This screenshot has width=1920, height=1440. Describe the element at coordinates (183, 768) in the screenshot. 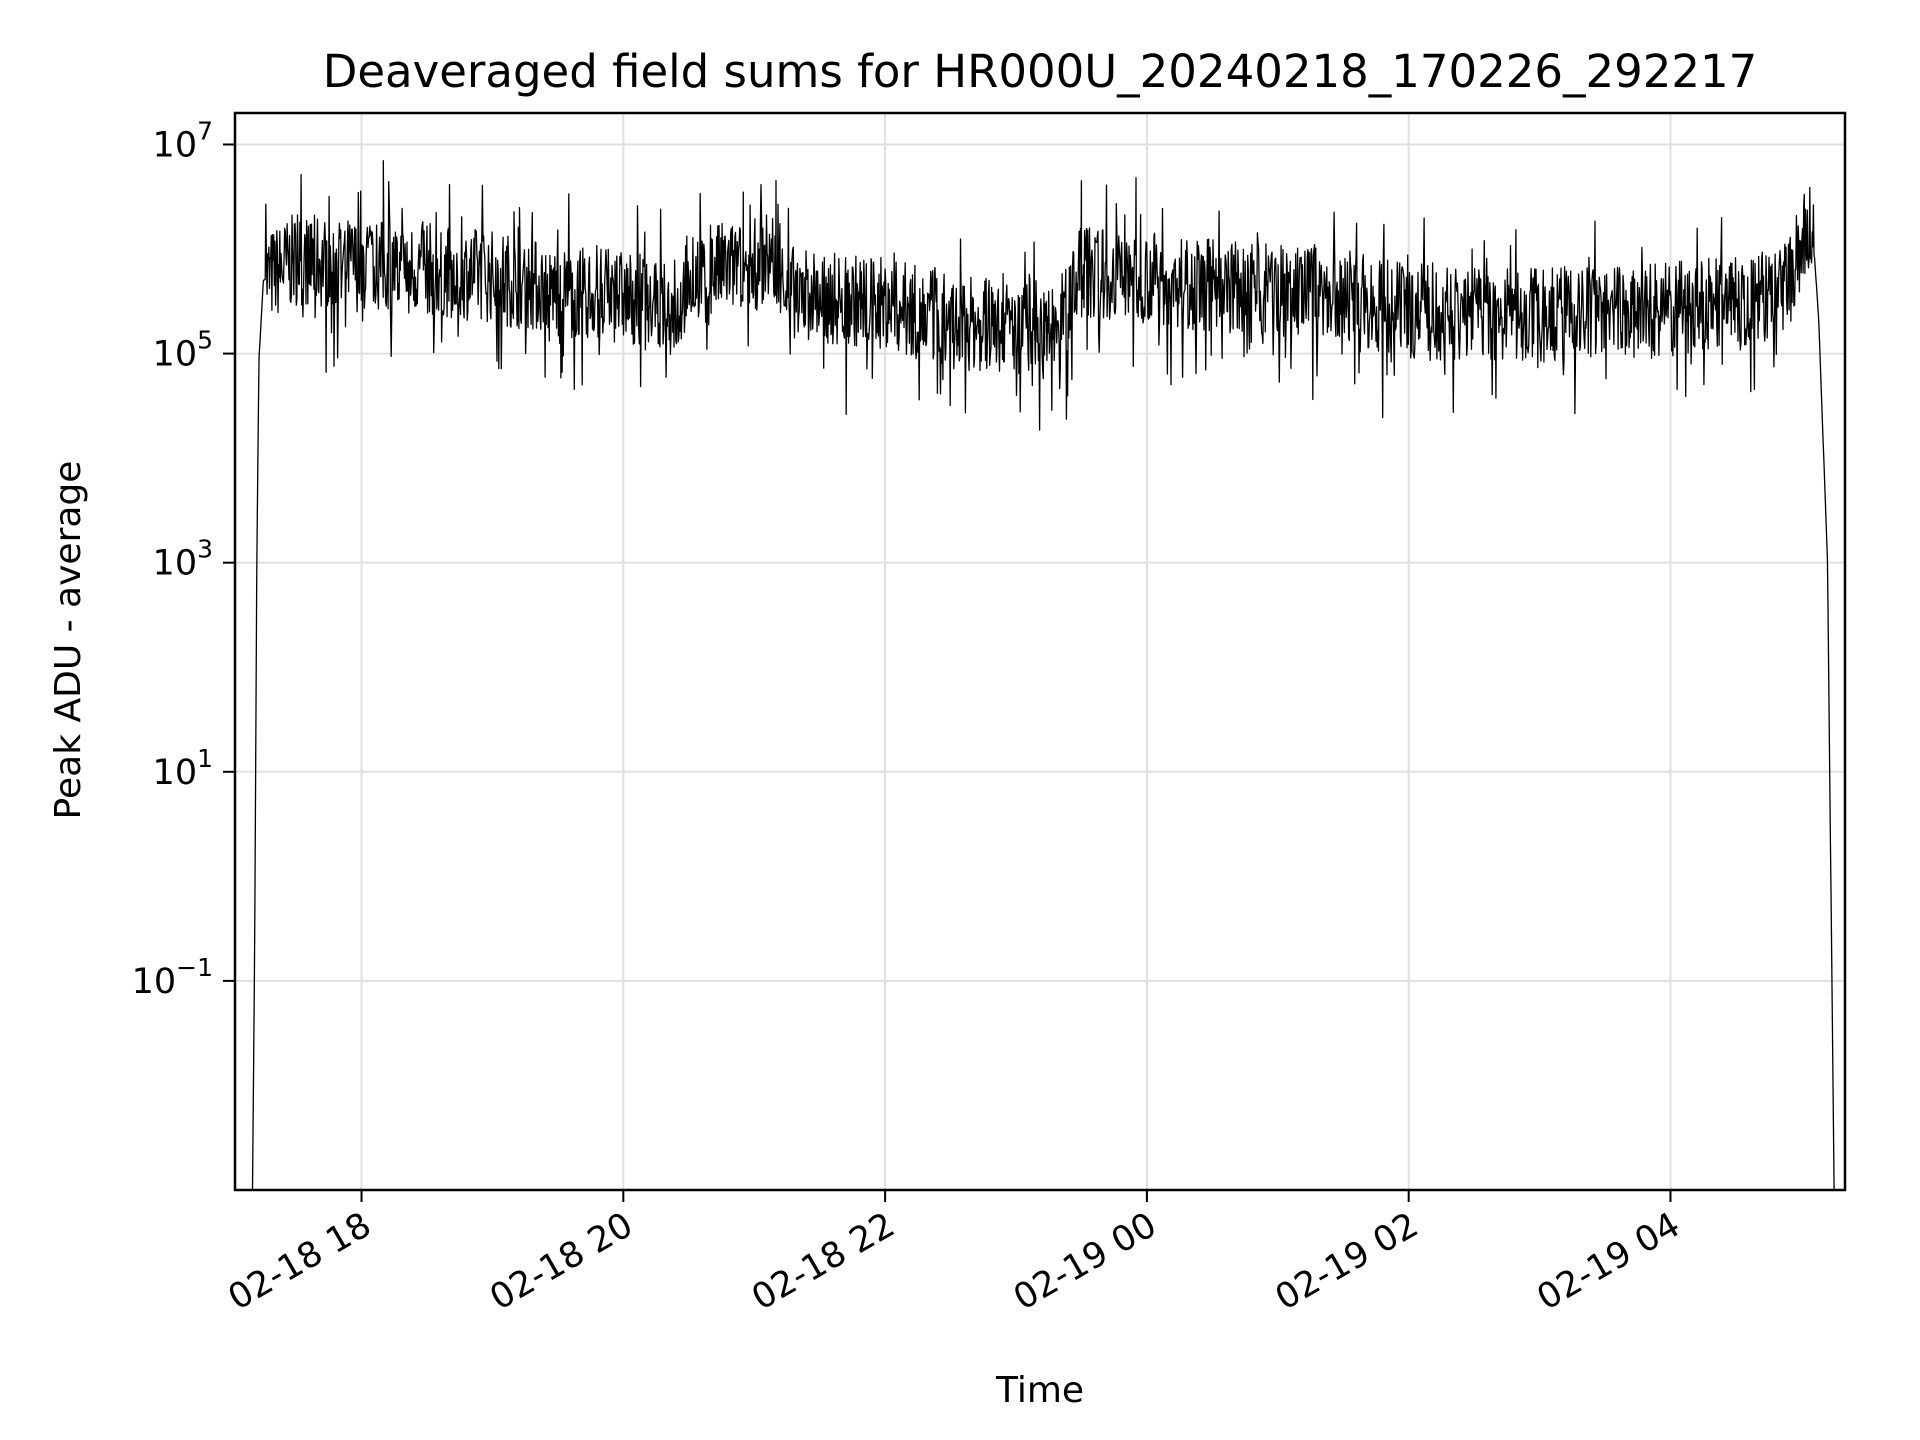

I see `y-tick-label-3: 10¹` at that location.